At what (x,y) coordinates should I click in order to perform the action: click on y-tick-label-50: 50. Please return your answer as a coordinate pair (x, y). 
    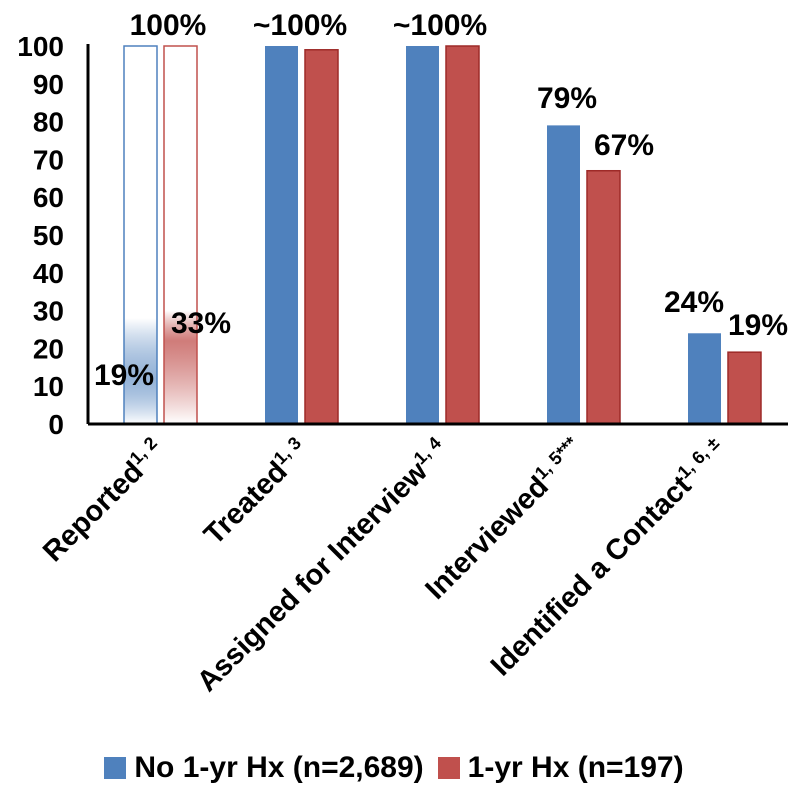
    Looking at the image, I should click on (48, 235).